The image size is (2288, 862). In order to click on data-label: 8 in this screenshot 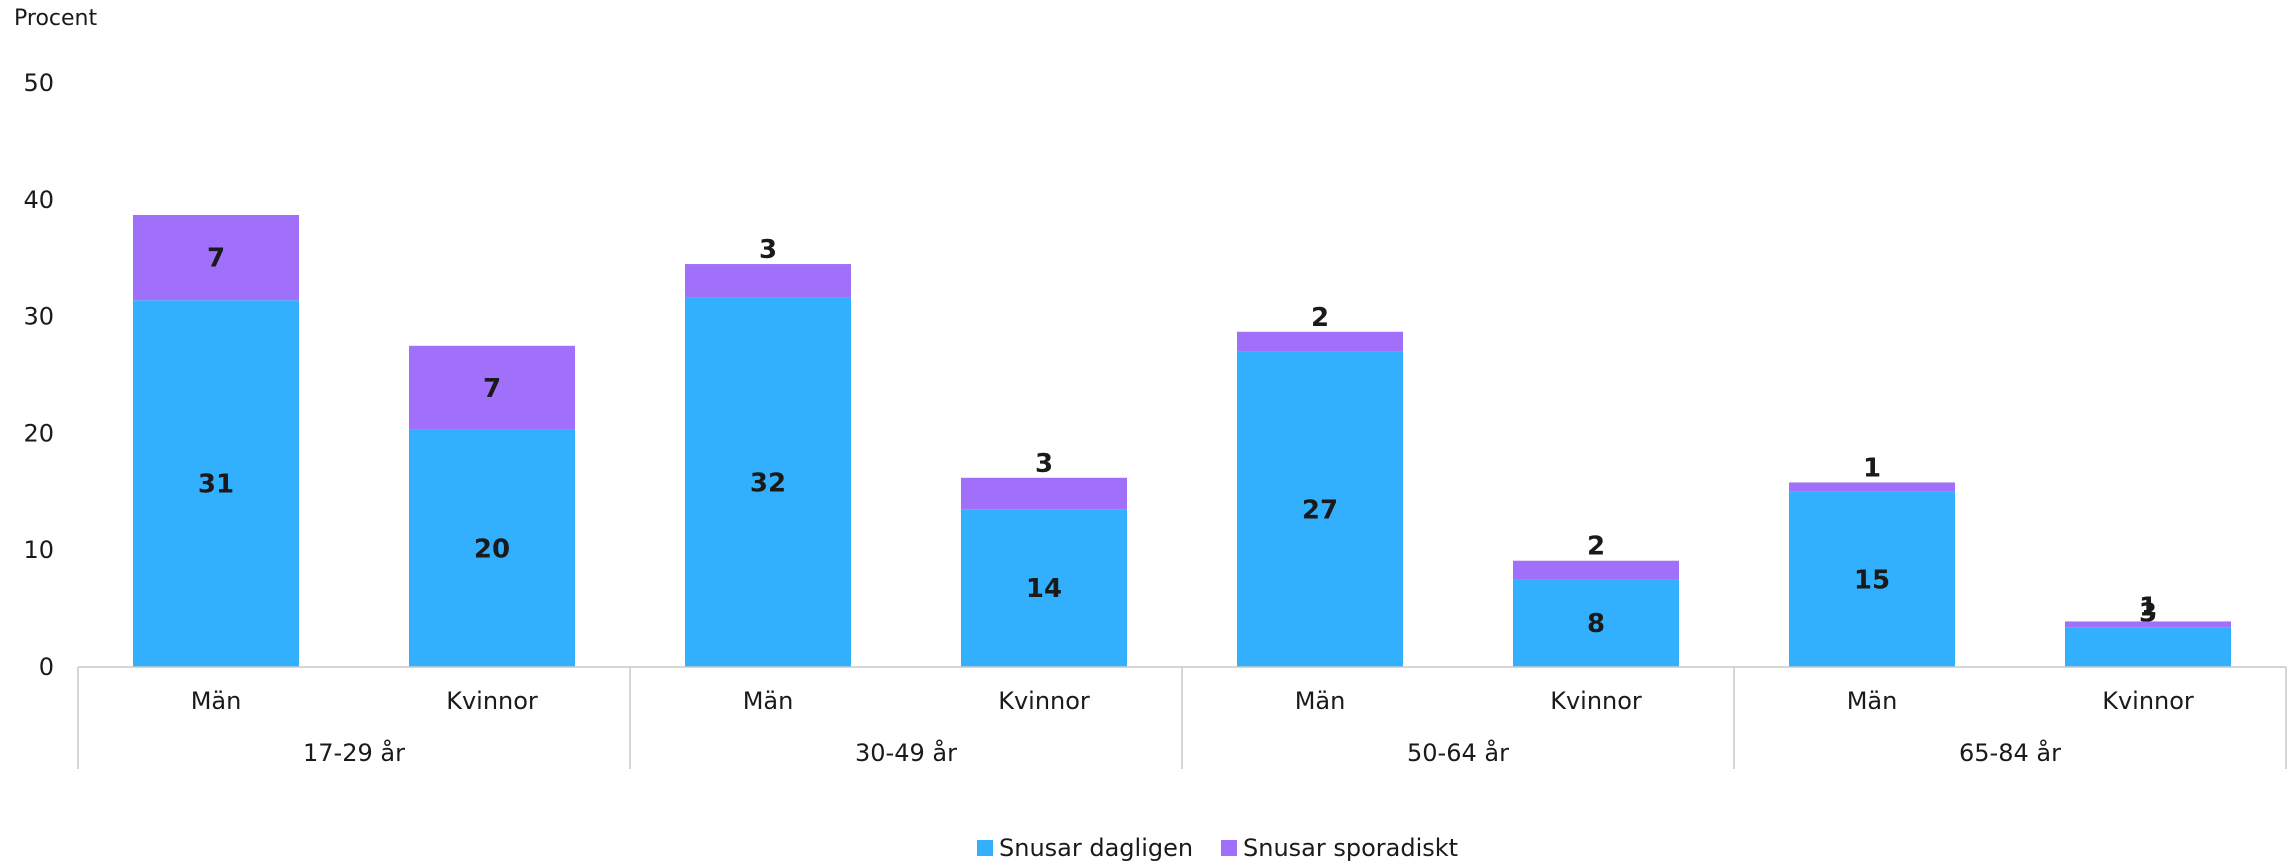, I will do `click(1596, 624)`.